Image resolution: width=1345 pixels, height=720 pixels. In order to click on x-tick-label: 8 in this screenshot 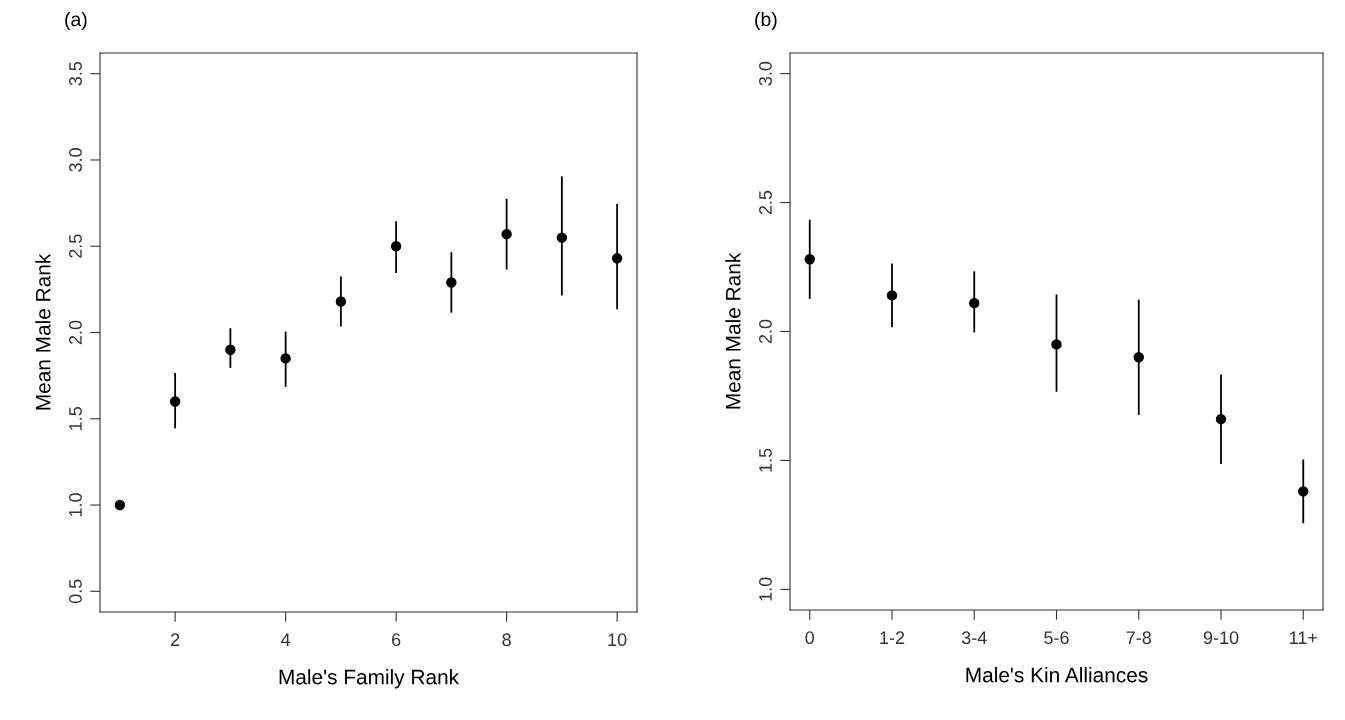, I will do `click(506, 640)`.